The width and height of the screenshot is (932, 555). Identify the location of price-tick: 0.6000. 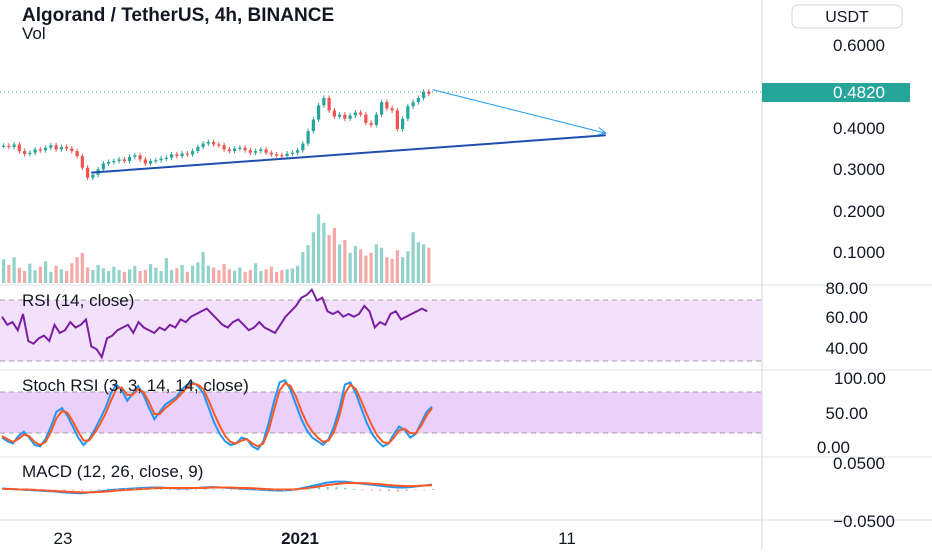
(859, 45).